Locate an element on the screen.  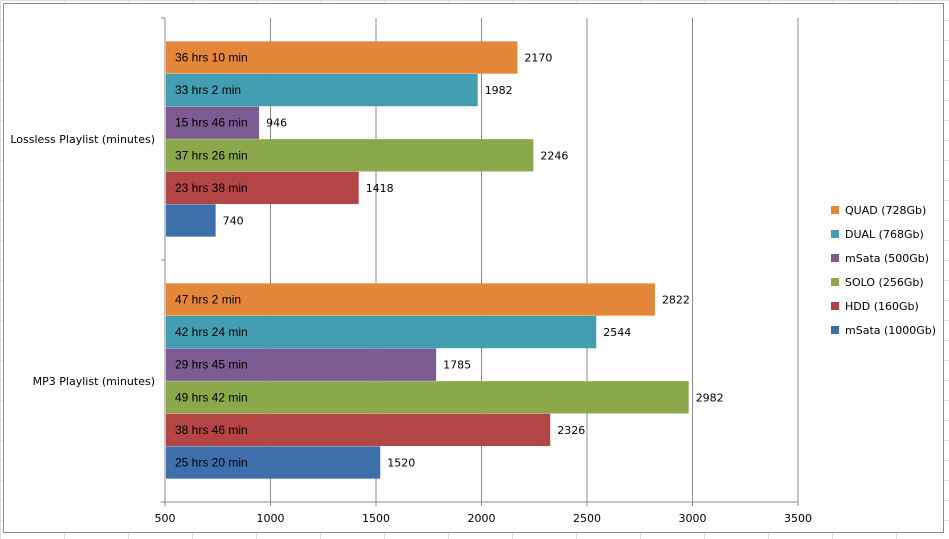
data-label: 2170 is located at coordinates (538, 58).